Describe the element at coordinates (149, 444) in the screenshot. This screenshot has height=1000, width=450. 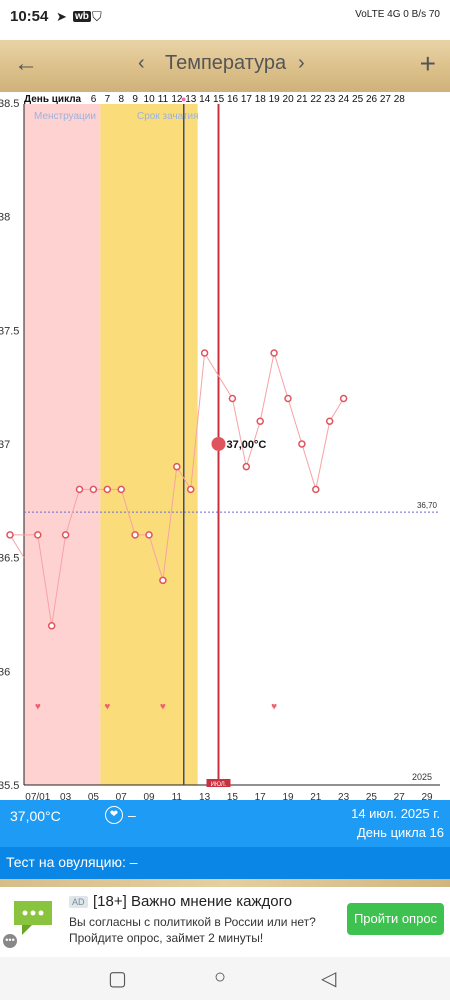
I see `conception-zone` at that location.